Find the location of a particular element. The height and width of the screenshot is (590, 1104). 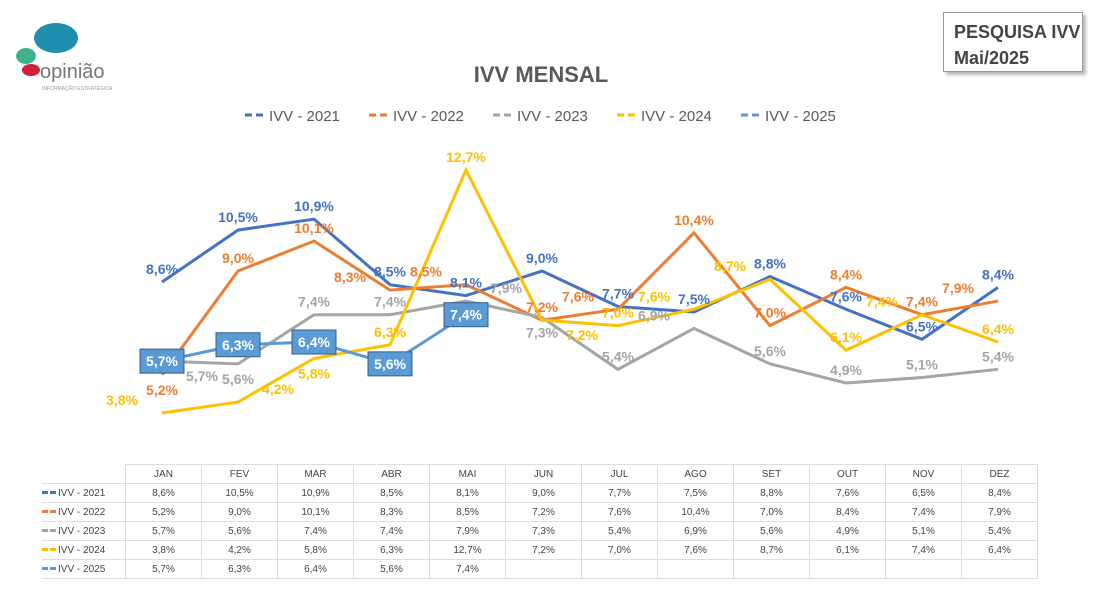

table-cell: 8,7% is located at coordinates (771, 550).